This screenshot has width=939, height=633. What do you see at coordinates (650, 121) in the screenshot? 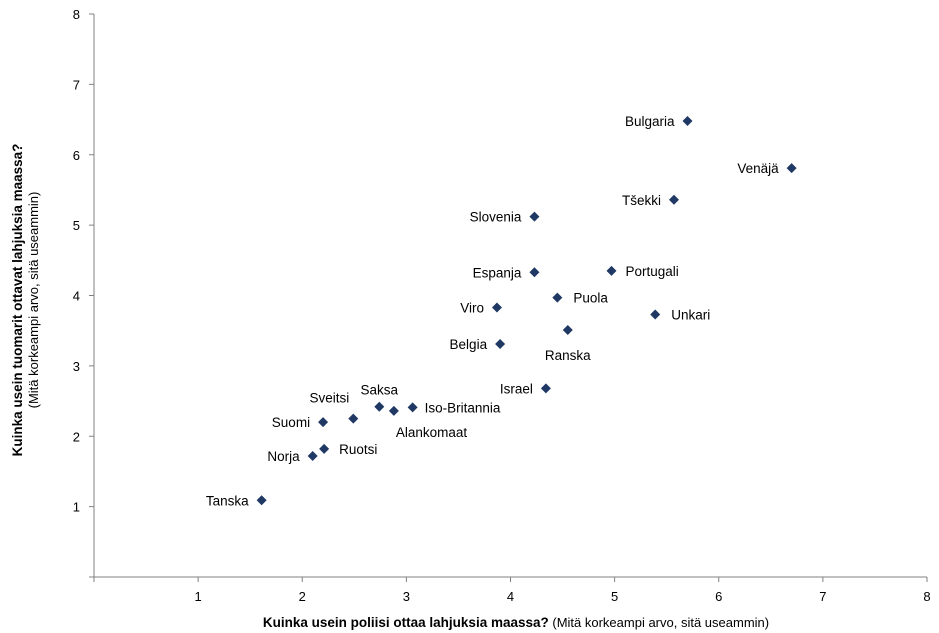
I see `data-point-label: Bulgaria` at bounding box center [650, 121].